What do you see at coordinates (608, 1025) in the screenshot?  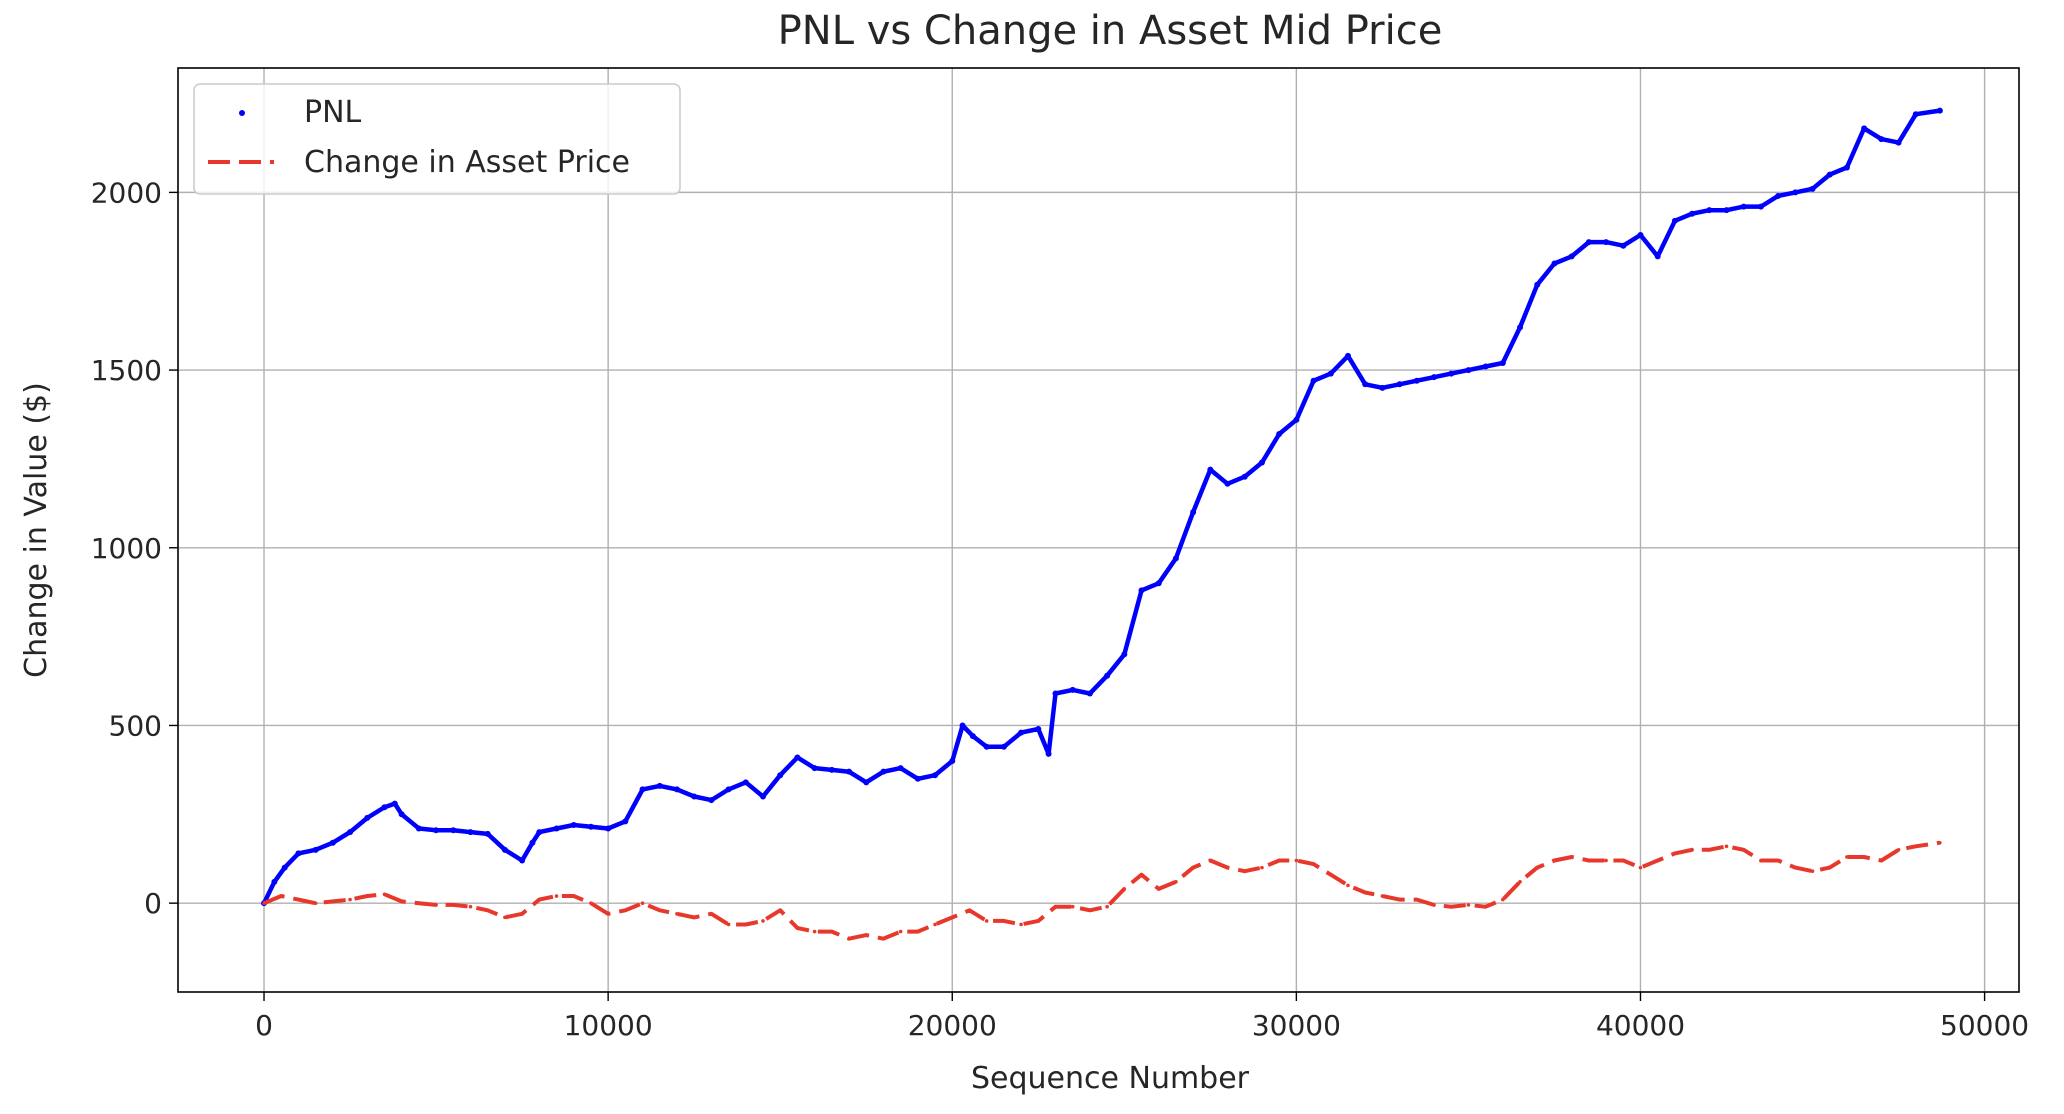 I see `x-tick-label: 10000` at bounding box center [608, 1025].